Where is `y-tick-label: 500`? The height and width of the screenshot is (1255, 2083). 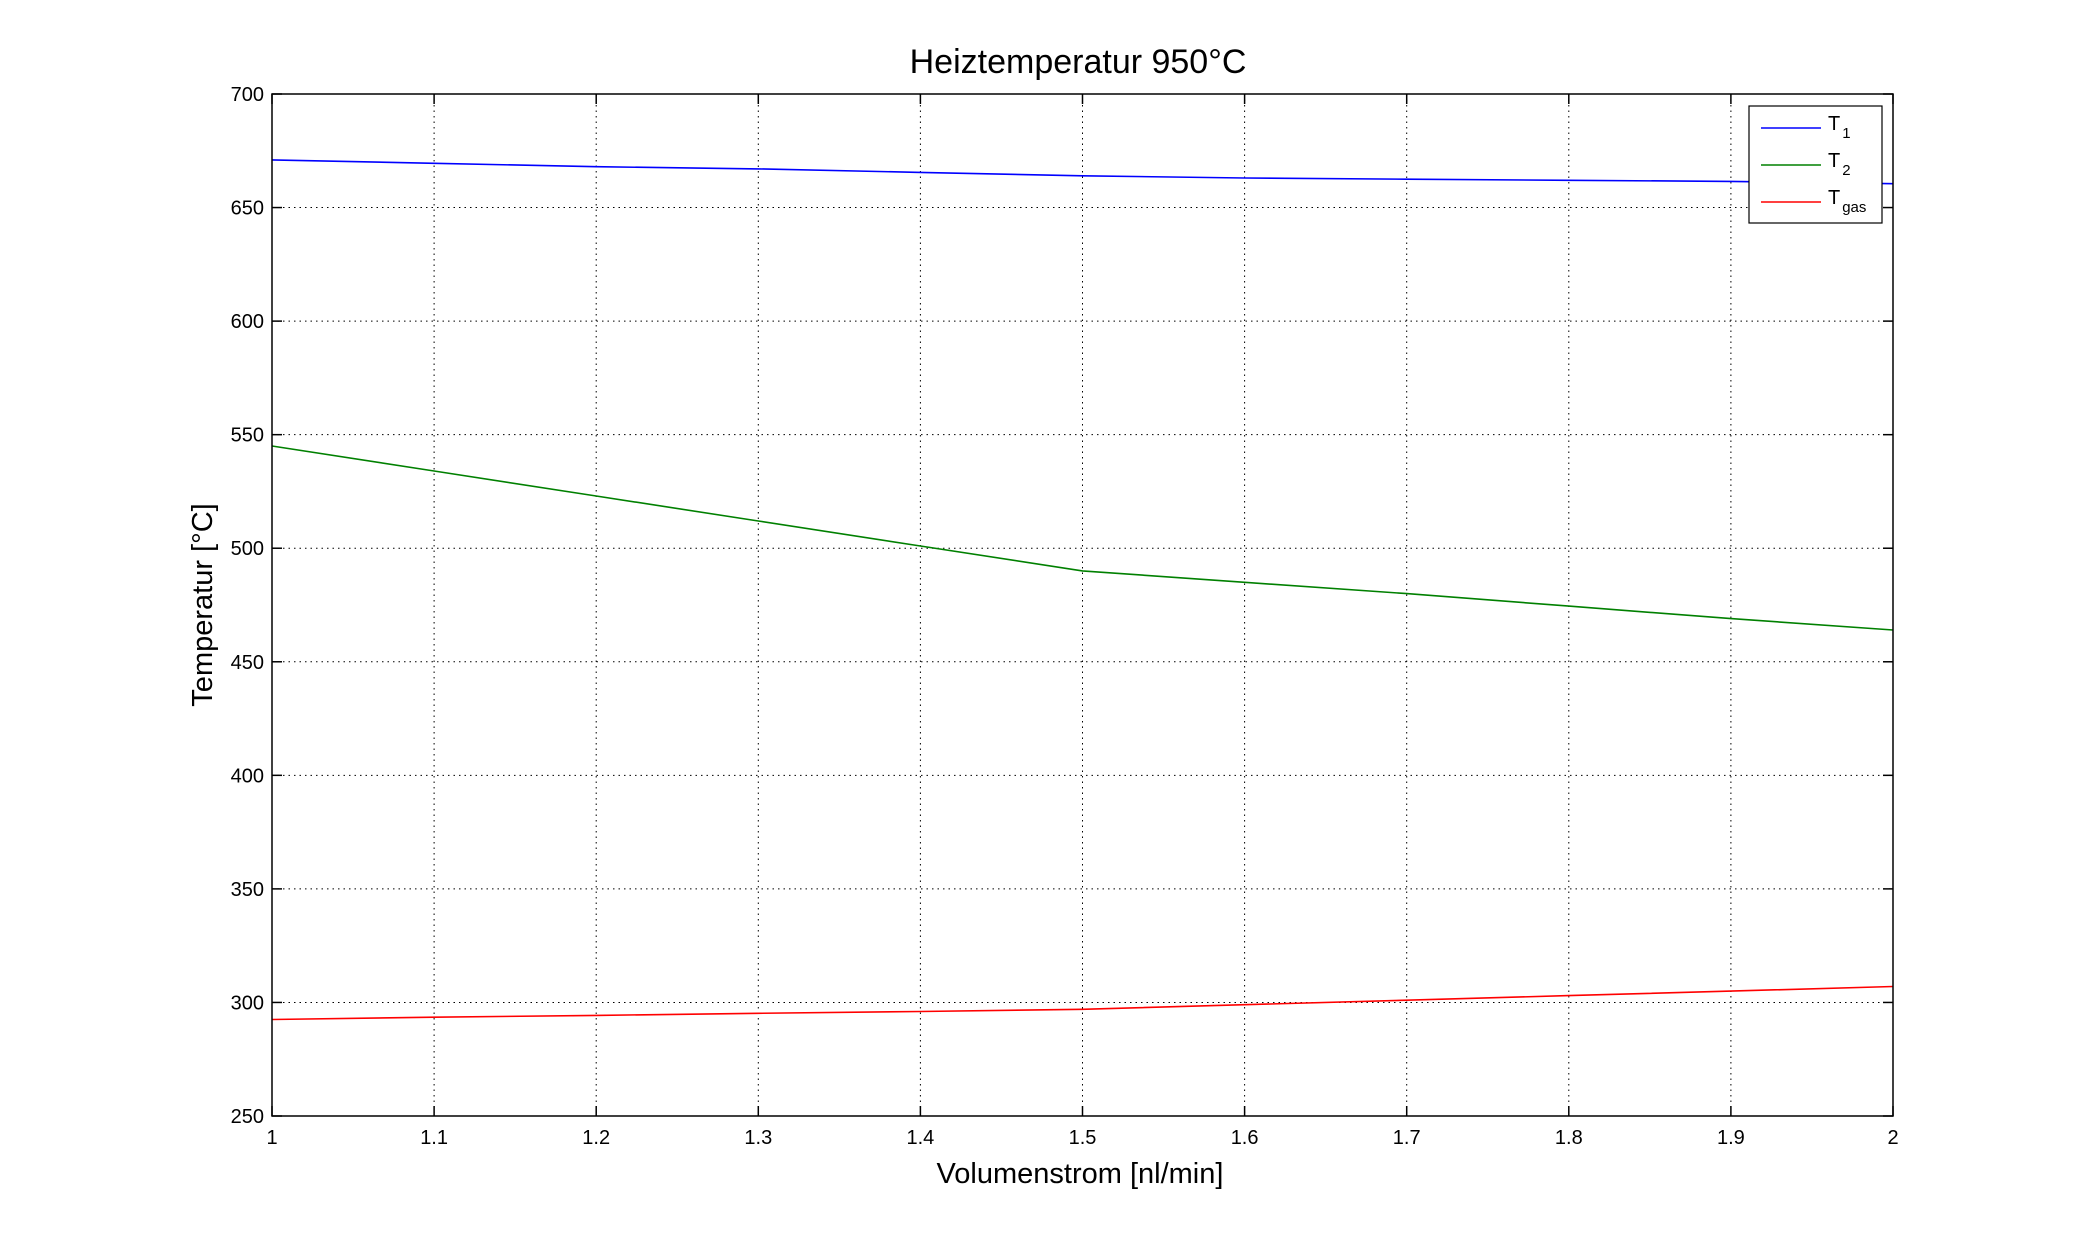 y-tick-label: 500 is located at coordinates (247, 549).